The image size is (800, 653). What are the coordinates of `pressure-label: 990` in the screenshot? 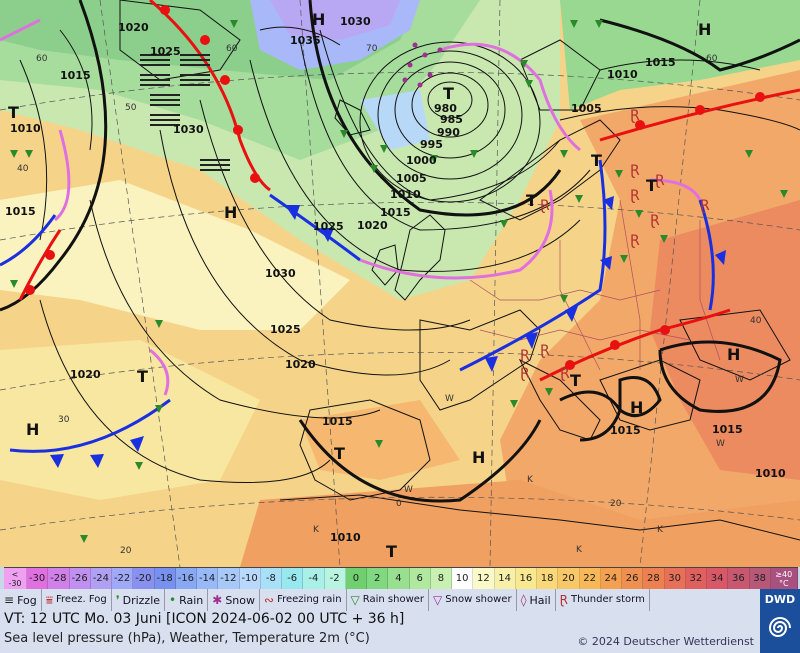 It's located at (448, 132).